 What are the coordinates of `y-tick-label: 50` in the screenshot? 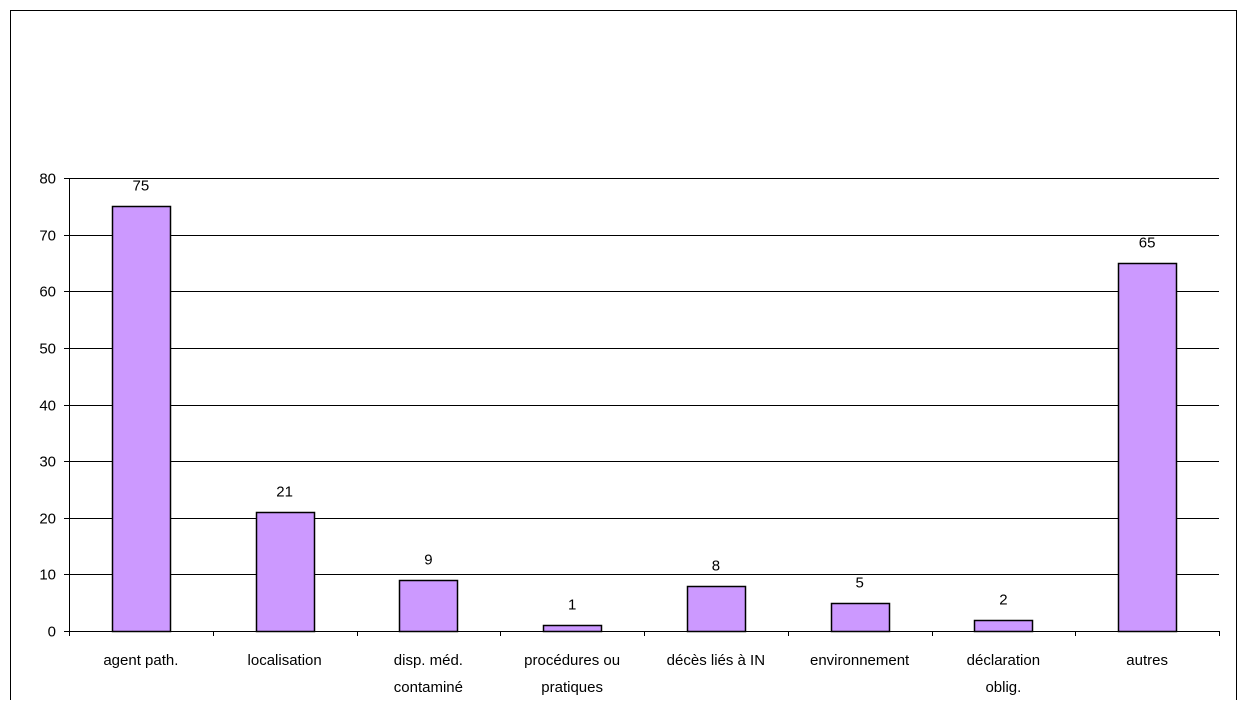 It's located at (47, 349).